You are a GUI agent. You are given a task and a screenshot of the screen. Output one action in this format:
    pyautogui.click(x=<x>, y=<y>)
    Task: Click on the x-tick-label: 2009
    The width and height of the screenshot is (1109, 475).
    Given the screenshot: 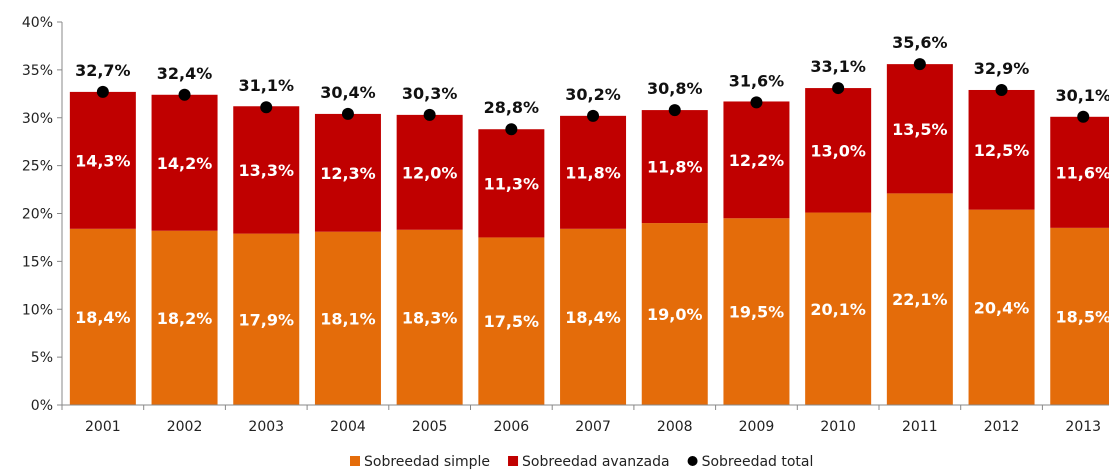 What is the action you would take?
    pyautogui.click(x=757, y=427)
    